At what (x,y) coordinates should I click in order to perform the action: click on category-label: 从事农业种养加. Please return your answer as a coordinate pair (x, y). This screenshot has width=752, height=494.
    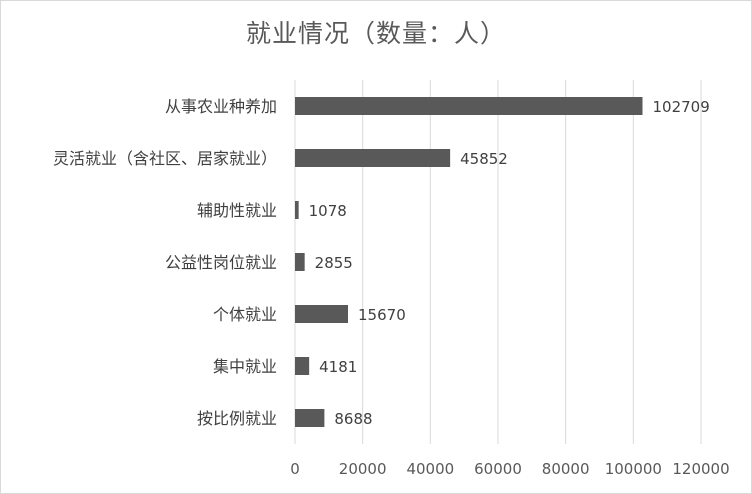
    Looking at the image, I should click on (221, 106).